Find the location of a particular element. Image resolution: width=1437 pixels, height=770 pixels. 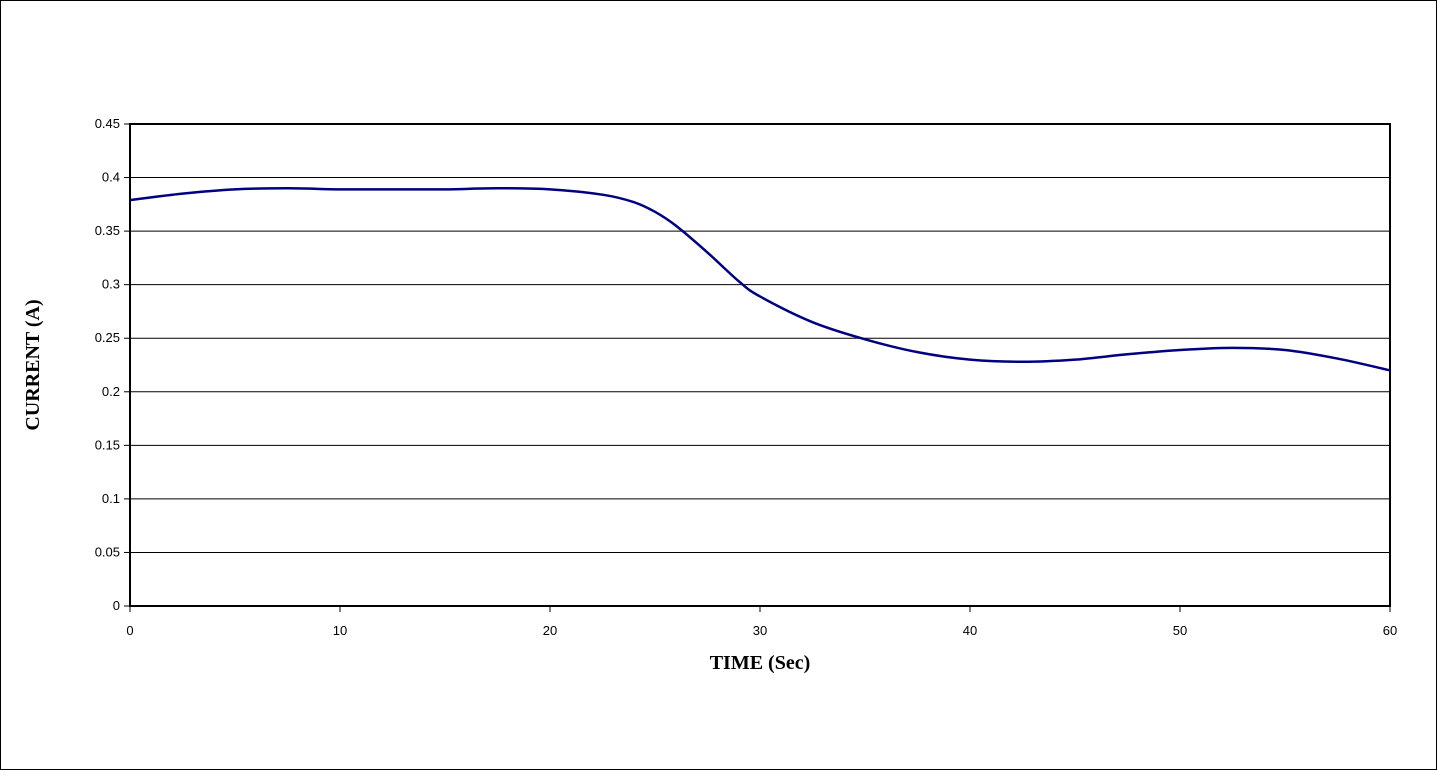

y-axis-title: CURRENT (A) is located at coordinates (33, 364).